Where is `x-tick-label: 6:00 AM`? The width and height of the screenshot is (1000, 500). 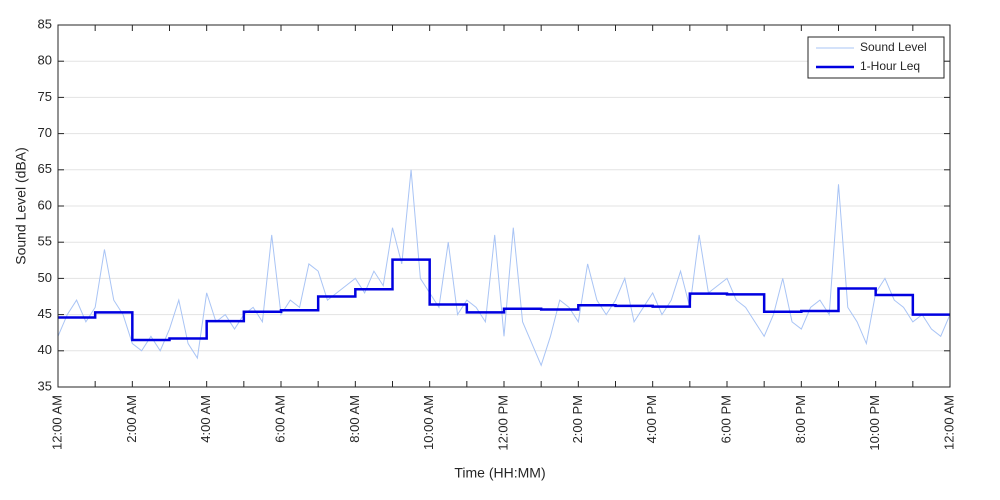
x-tick-label: 6:00 AM is located at coordinates (279, 419).